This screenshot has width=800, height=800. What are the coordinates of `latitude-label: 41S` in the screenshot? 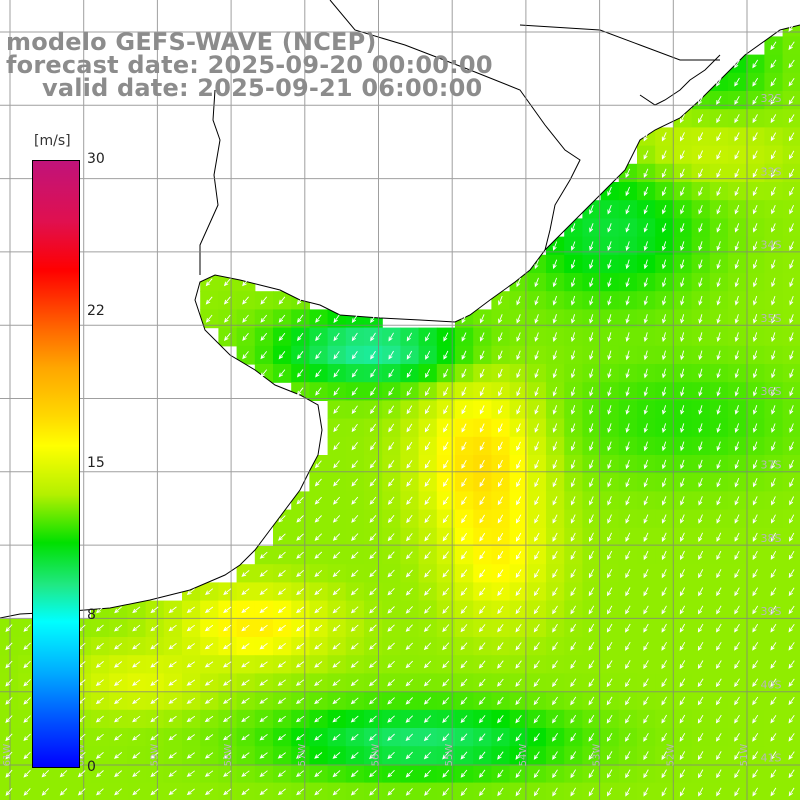 It's located at (771, 758).